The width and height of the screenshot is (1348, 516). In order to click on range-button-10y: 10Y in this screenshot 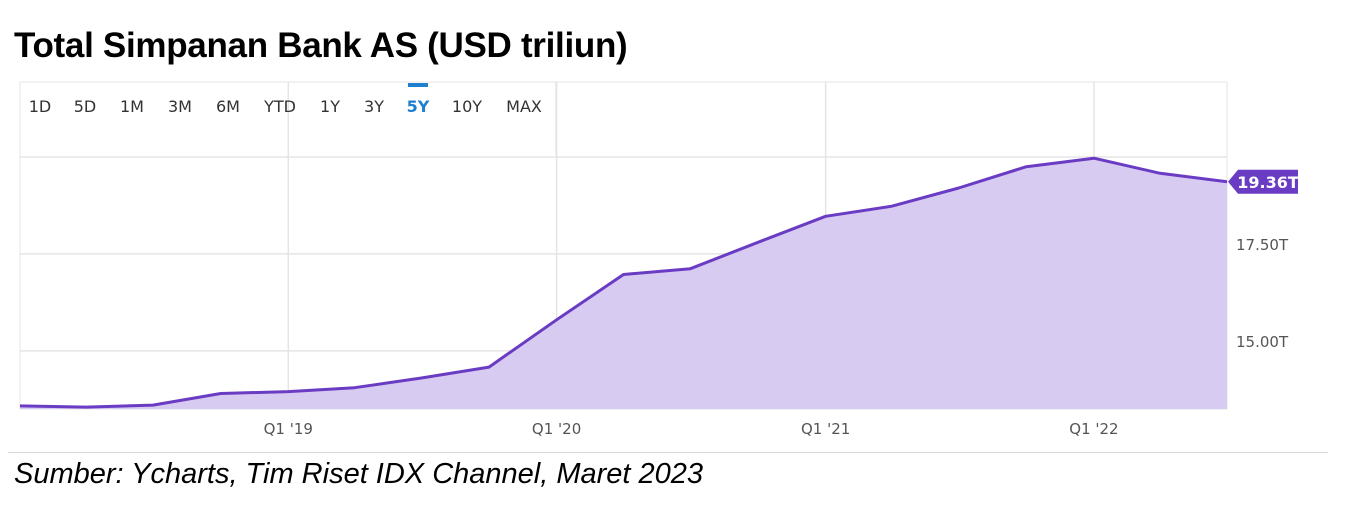, I will do `click(467, 106)`.